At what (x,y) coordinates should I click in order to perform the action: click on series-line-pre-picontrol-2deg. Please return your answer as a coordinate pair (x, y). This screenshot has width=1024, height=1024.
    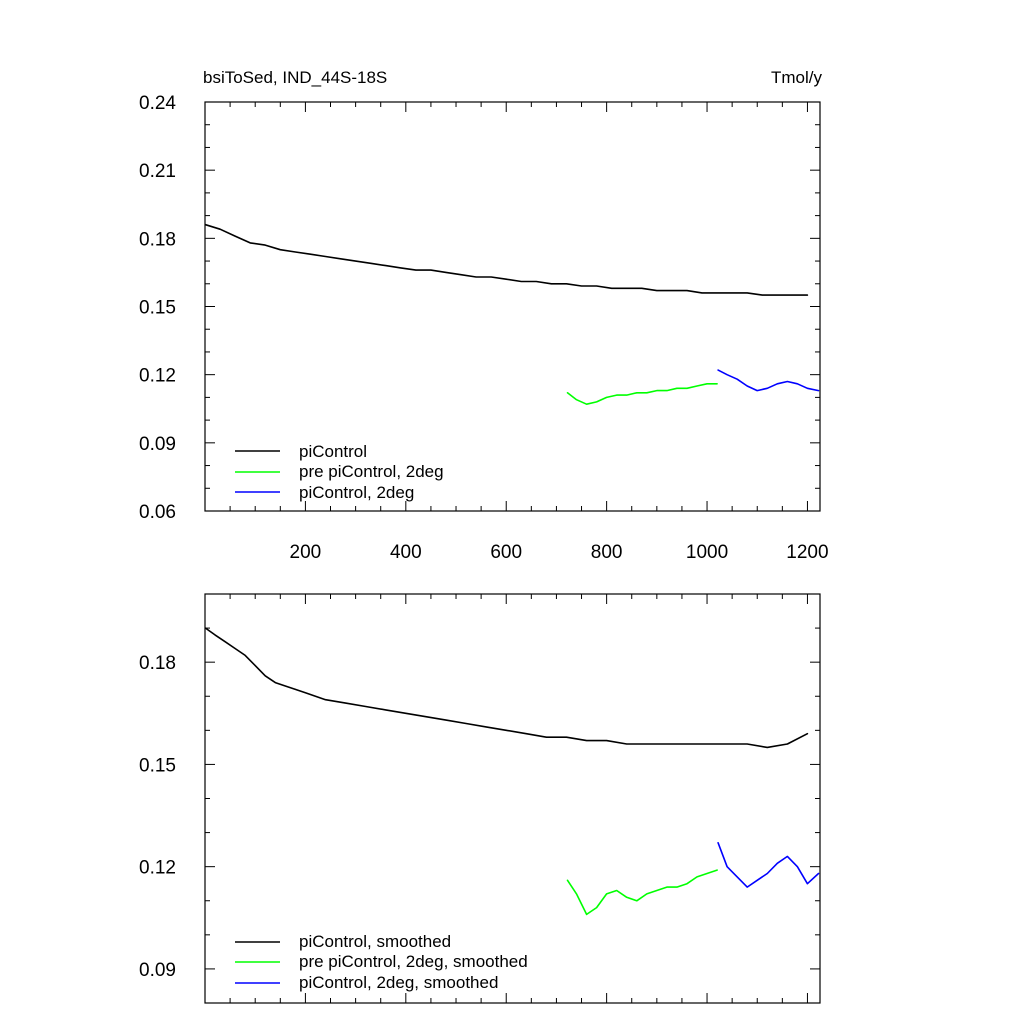
    Looking at the image, I should click on (642, 394).